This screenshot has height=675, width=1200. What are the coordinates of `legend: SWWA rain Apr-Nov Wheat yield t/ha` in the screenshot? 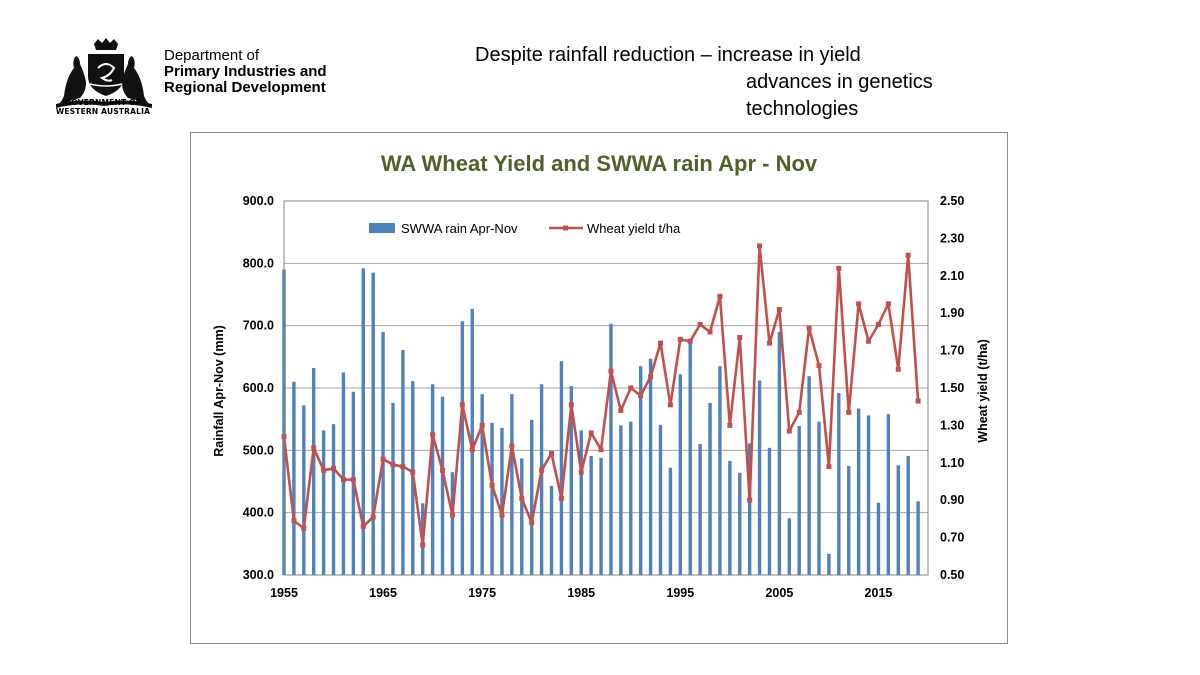 It's located at (525, 228).